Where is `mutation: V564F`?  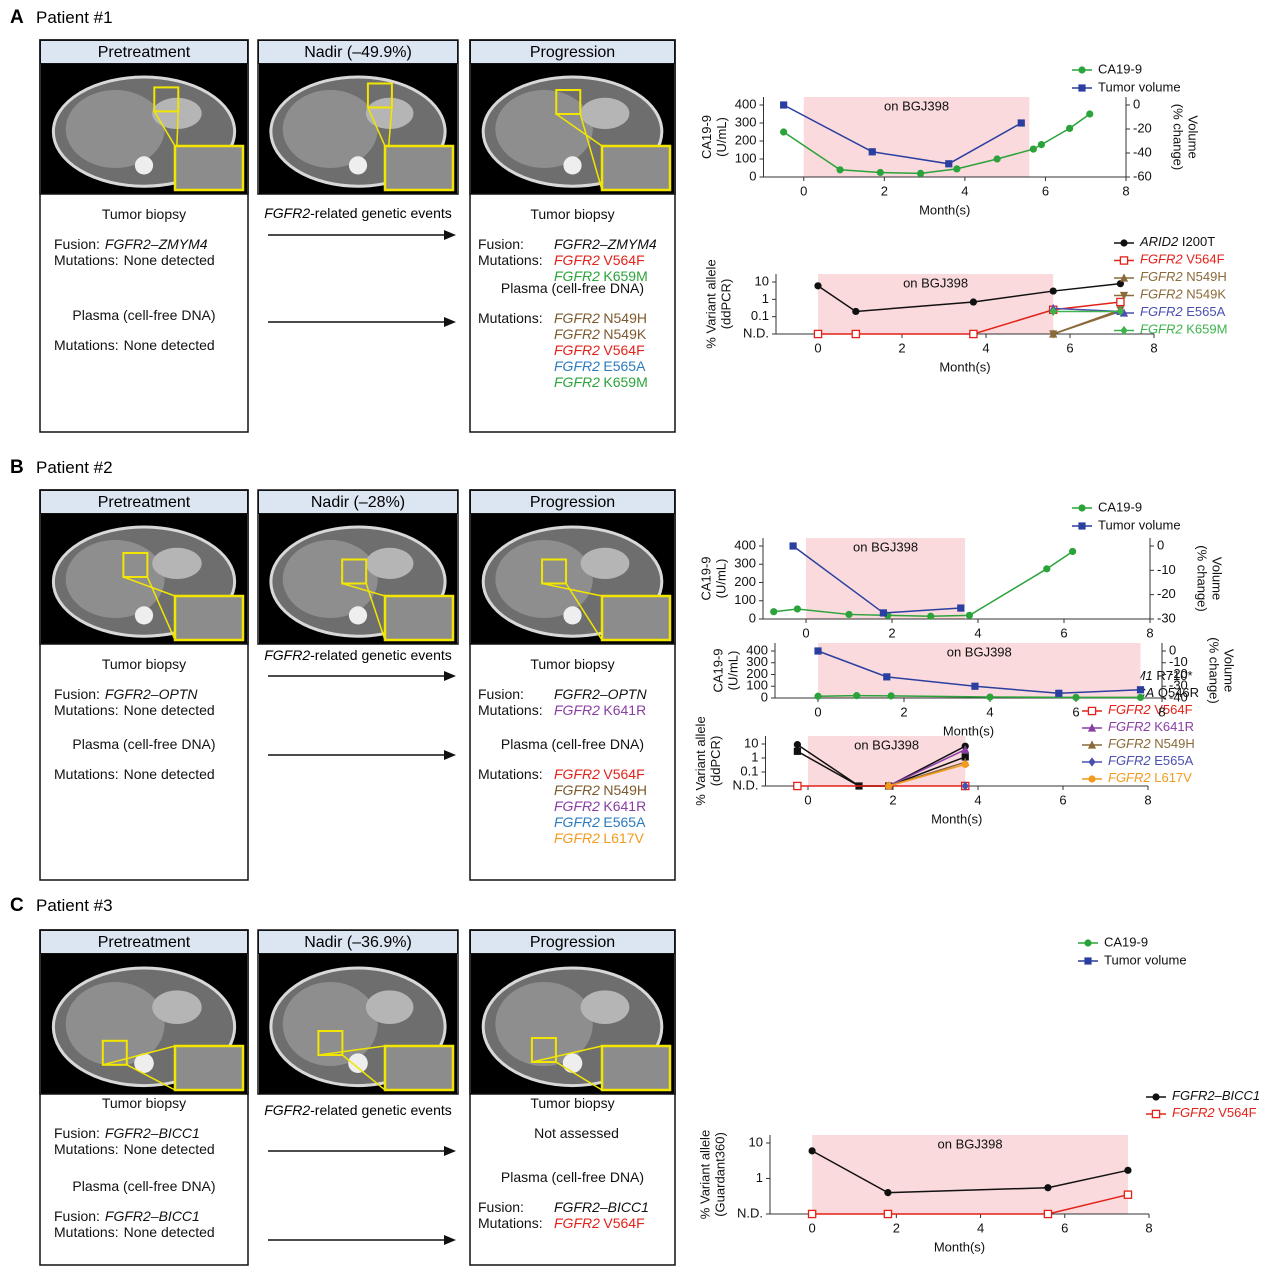 mutation: V564F is located at coordinates (624, 260).